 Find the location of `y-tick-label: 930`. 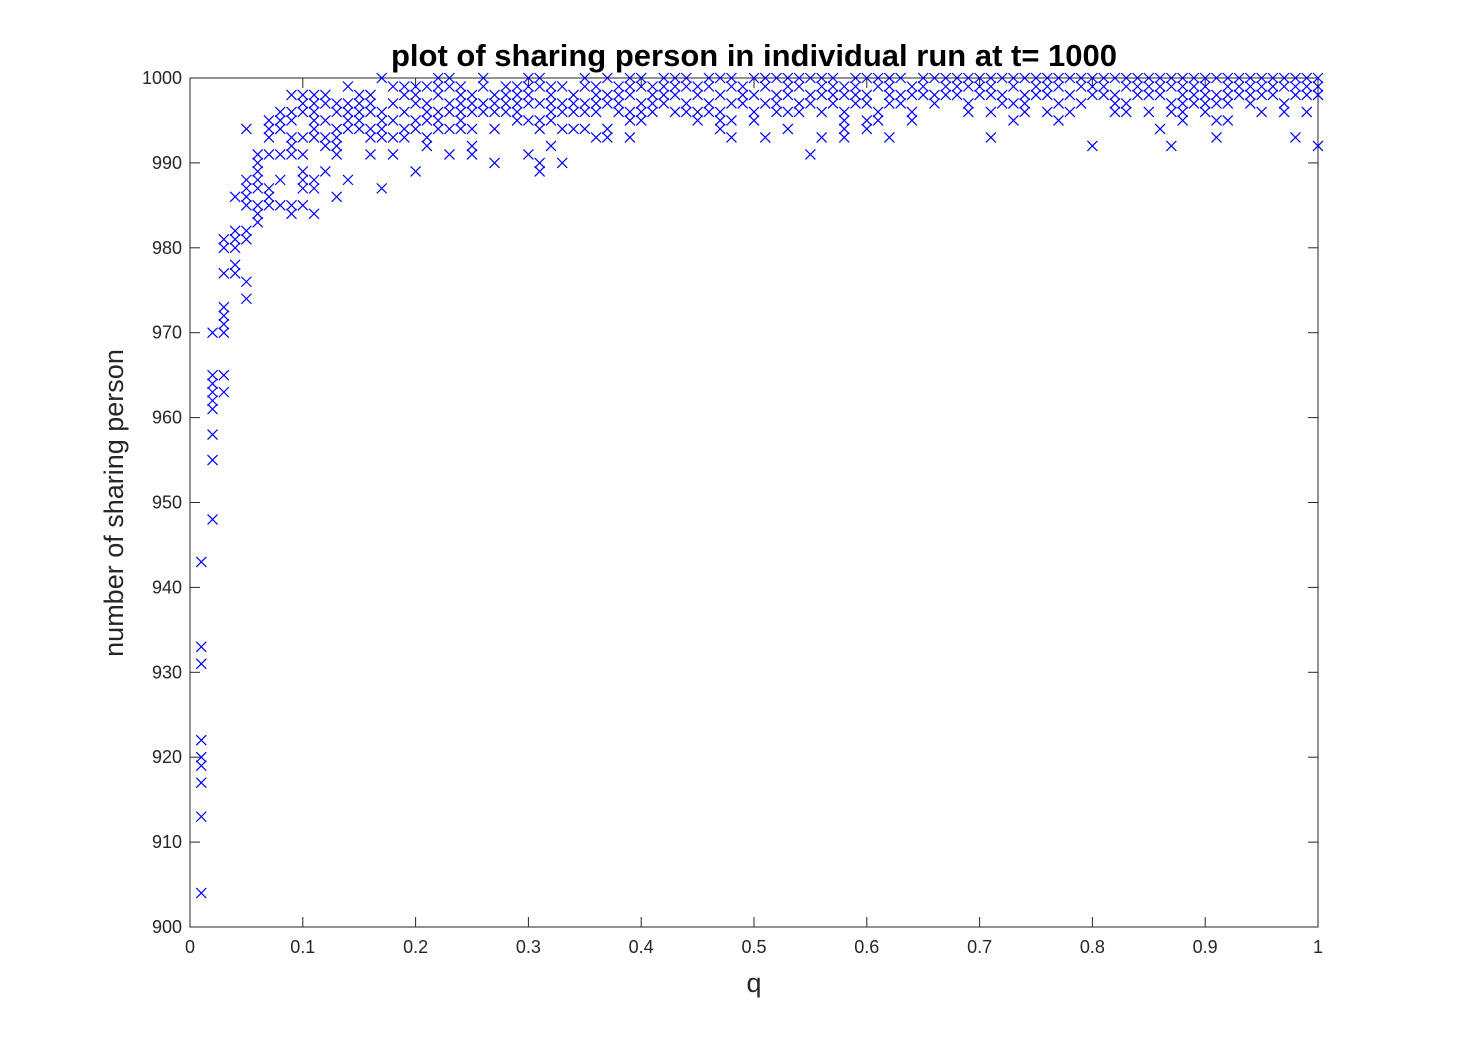

y-tick-label: 930 is located at coordinates (167, 672).